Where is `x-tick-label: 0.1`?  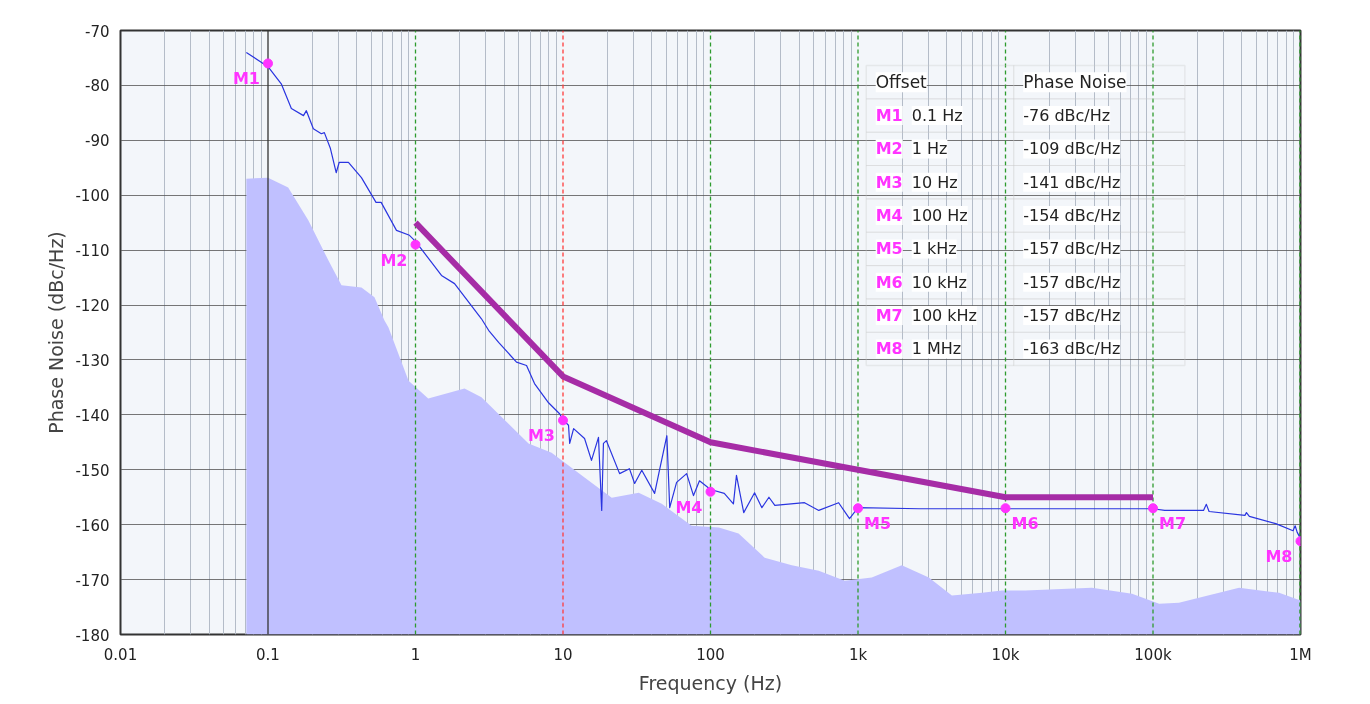
x-tick-label: 0.1 is located at coordinates (268, 654).